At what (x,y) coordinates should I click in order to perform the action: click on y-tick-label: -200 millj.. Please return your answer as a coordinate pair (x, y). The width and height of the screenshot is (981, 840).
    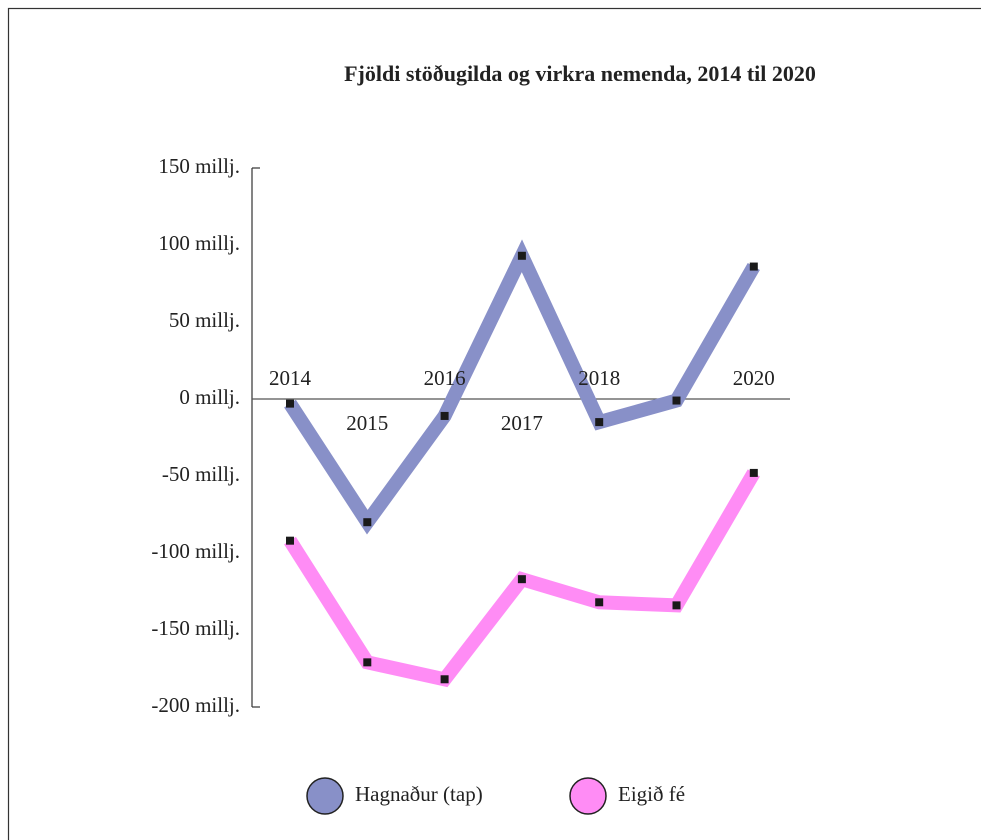
    Looking at the image, I should click on (195, 705).